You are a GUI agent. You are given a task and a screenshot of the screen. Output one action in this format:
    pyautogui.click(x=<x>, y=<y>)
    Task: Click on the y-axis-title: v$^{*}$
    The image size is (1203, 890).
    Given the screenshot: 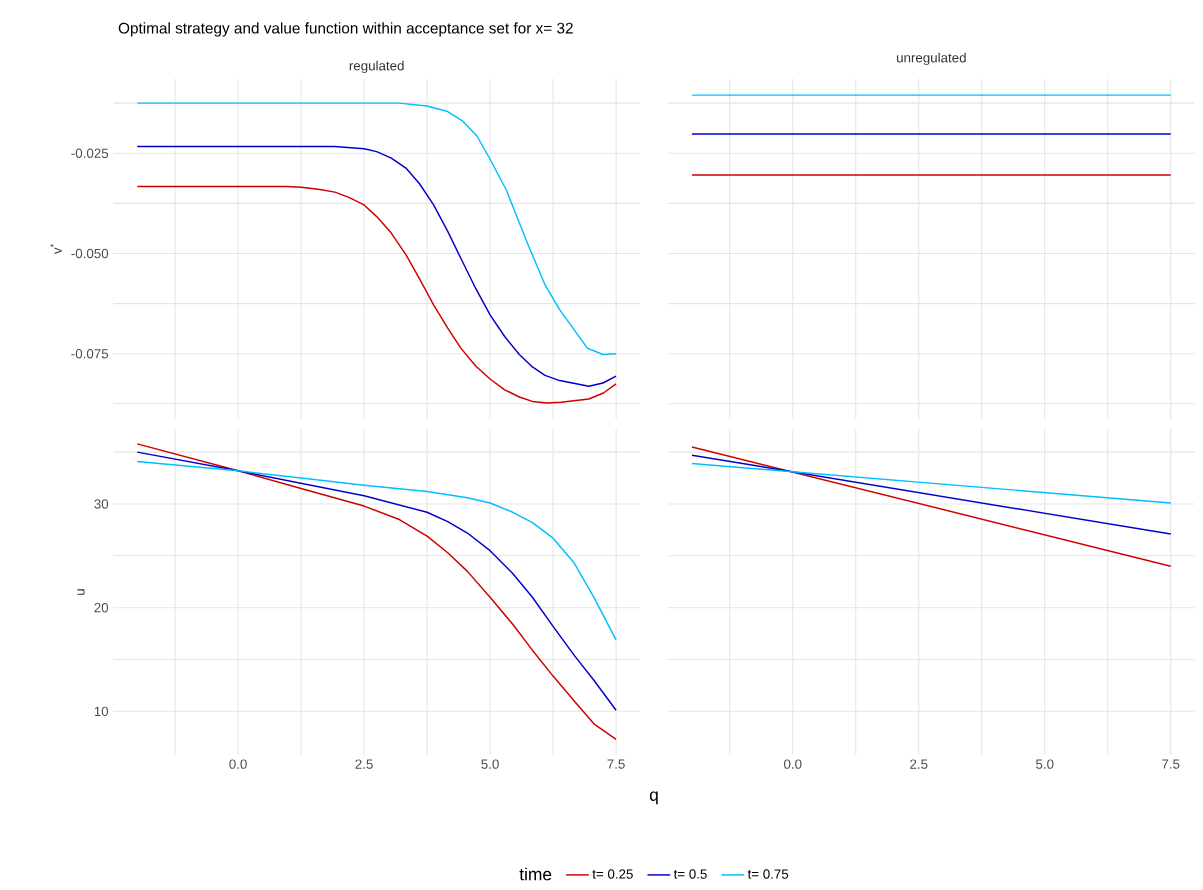 What is the action you would take?
    pyautogui.click(x=56, y=249)
    